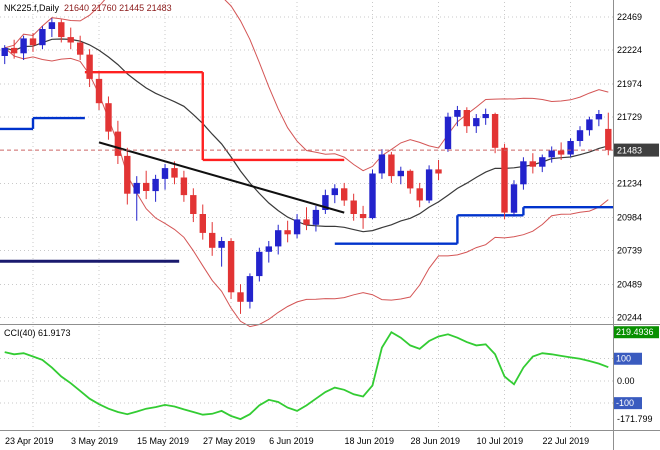 This screenshot has height=450, width=660. What do you see at coordinates (29, 441) in the screenshot?
I see `date-axis-label: 23 Apr 2019` at bounding box center [29, 441].